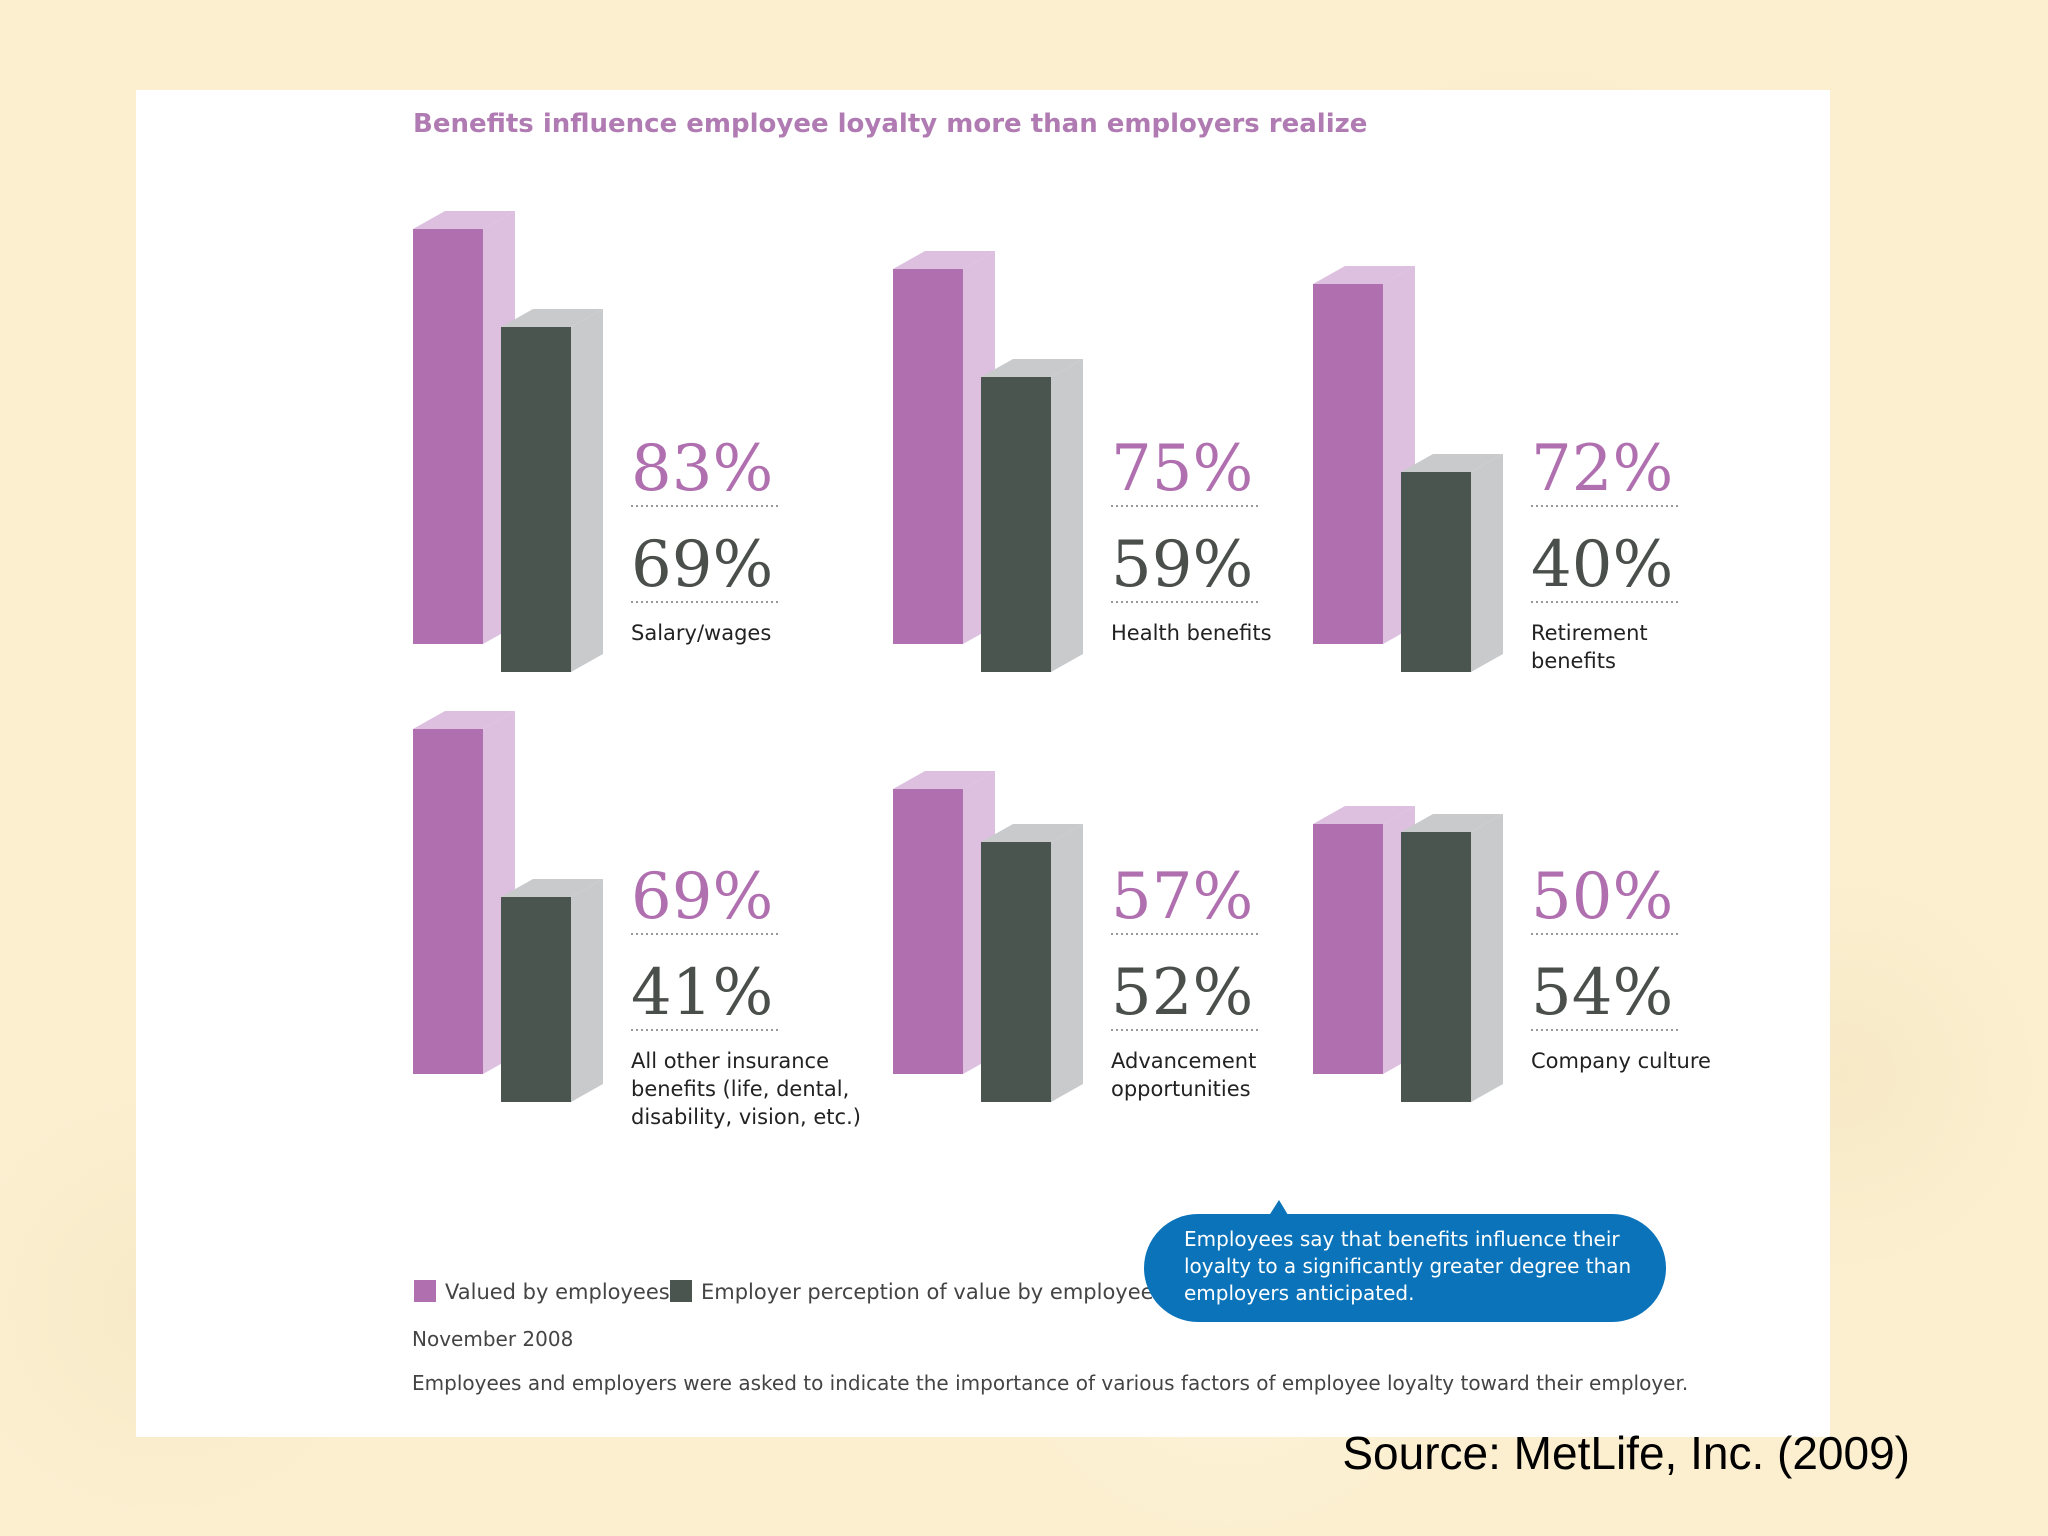 This screenshot has height=1536, width=2048. Describe the element at coordinates (1452, 823) in the screenshot. I see `bar-employer-company-culture-top` at that location.